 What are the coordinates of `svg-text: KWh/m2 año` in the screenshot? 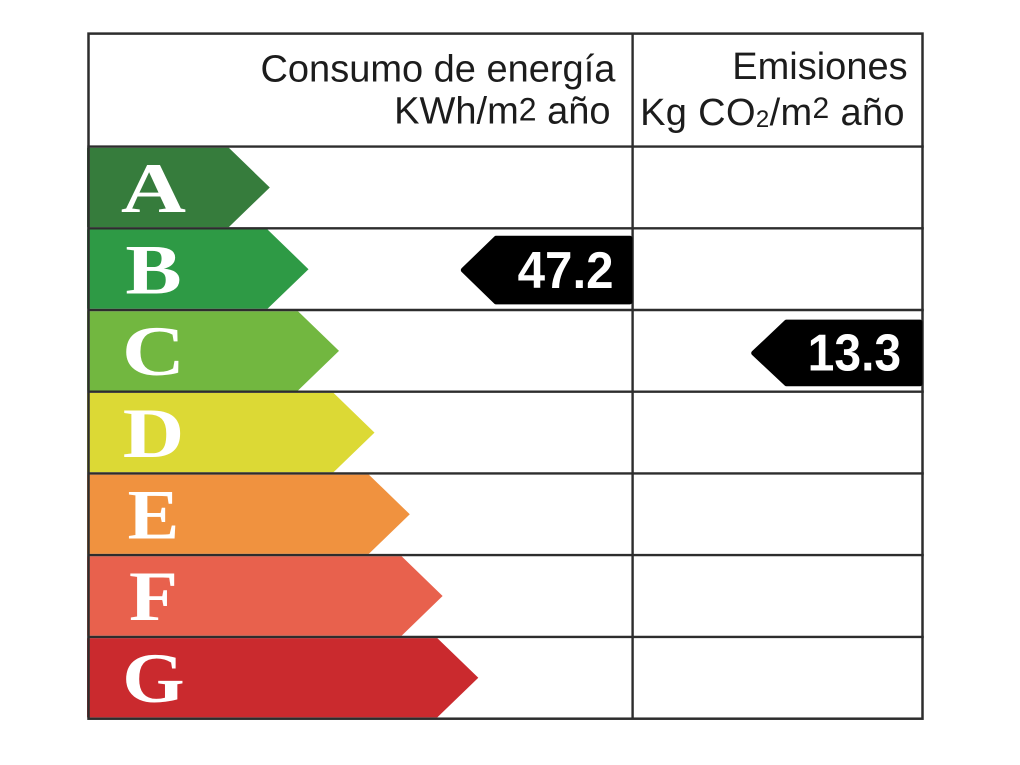 It's located at (502, 111).